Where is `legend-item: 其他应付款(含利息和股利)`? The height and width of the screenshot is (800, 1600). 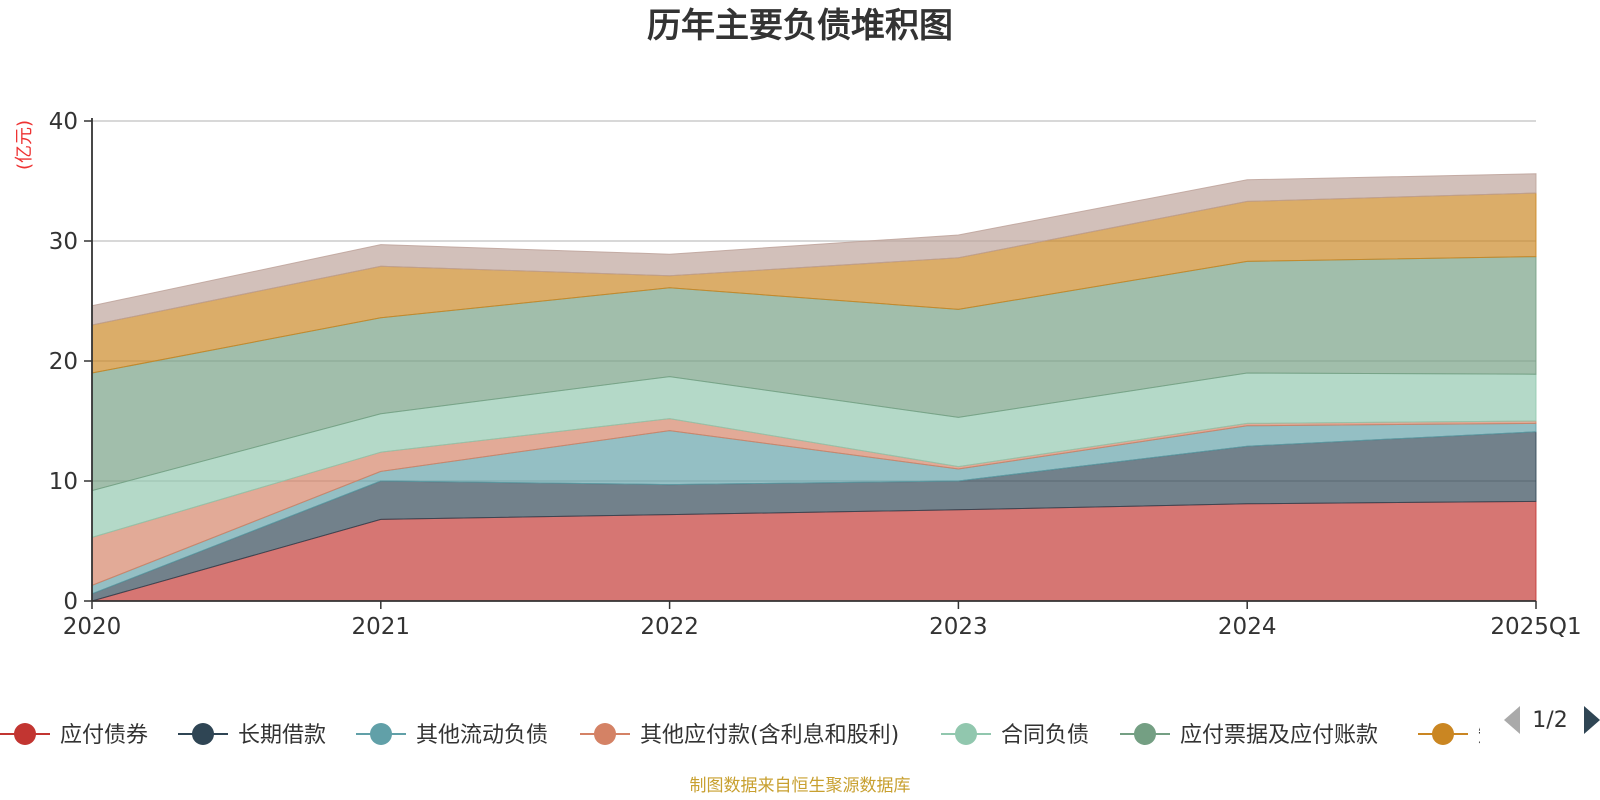 legend-item: 其他应付款(含利息和股利) is located at coordinates (739, 735).